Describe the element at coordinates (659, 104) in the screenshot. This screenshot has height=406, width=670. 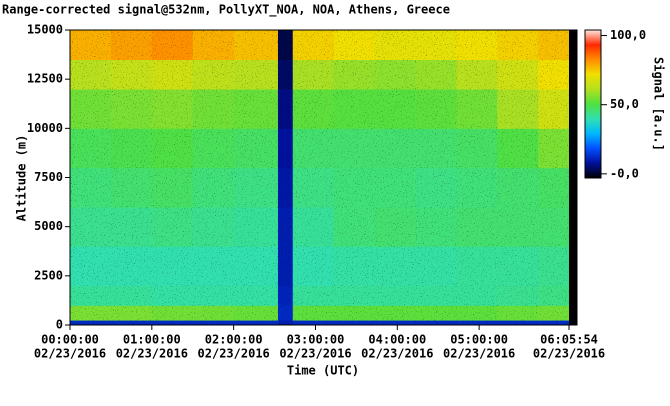
I see `colorbar-label: Signal [a.u.]` at that location.